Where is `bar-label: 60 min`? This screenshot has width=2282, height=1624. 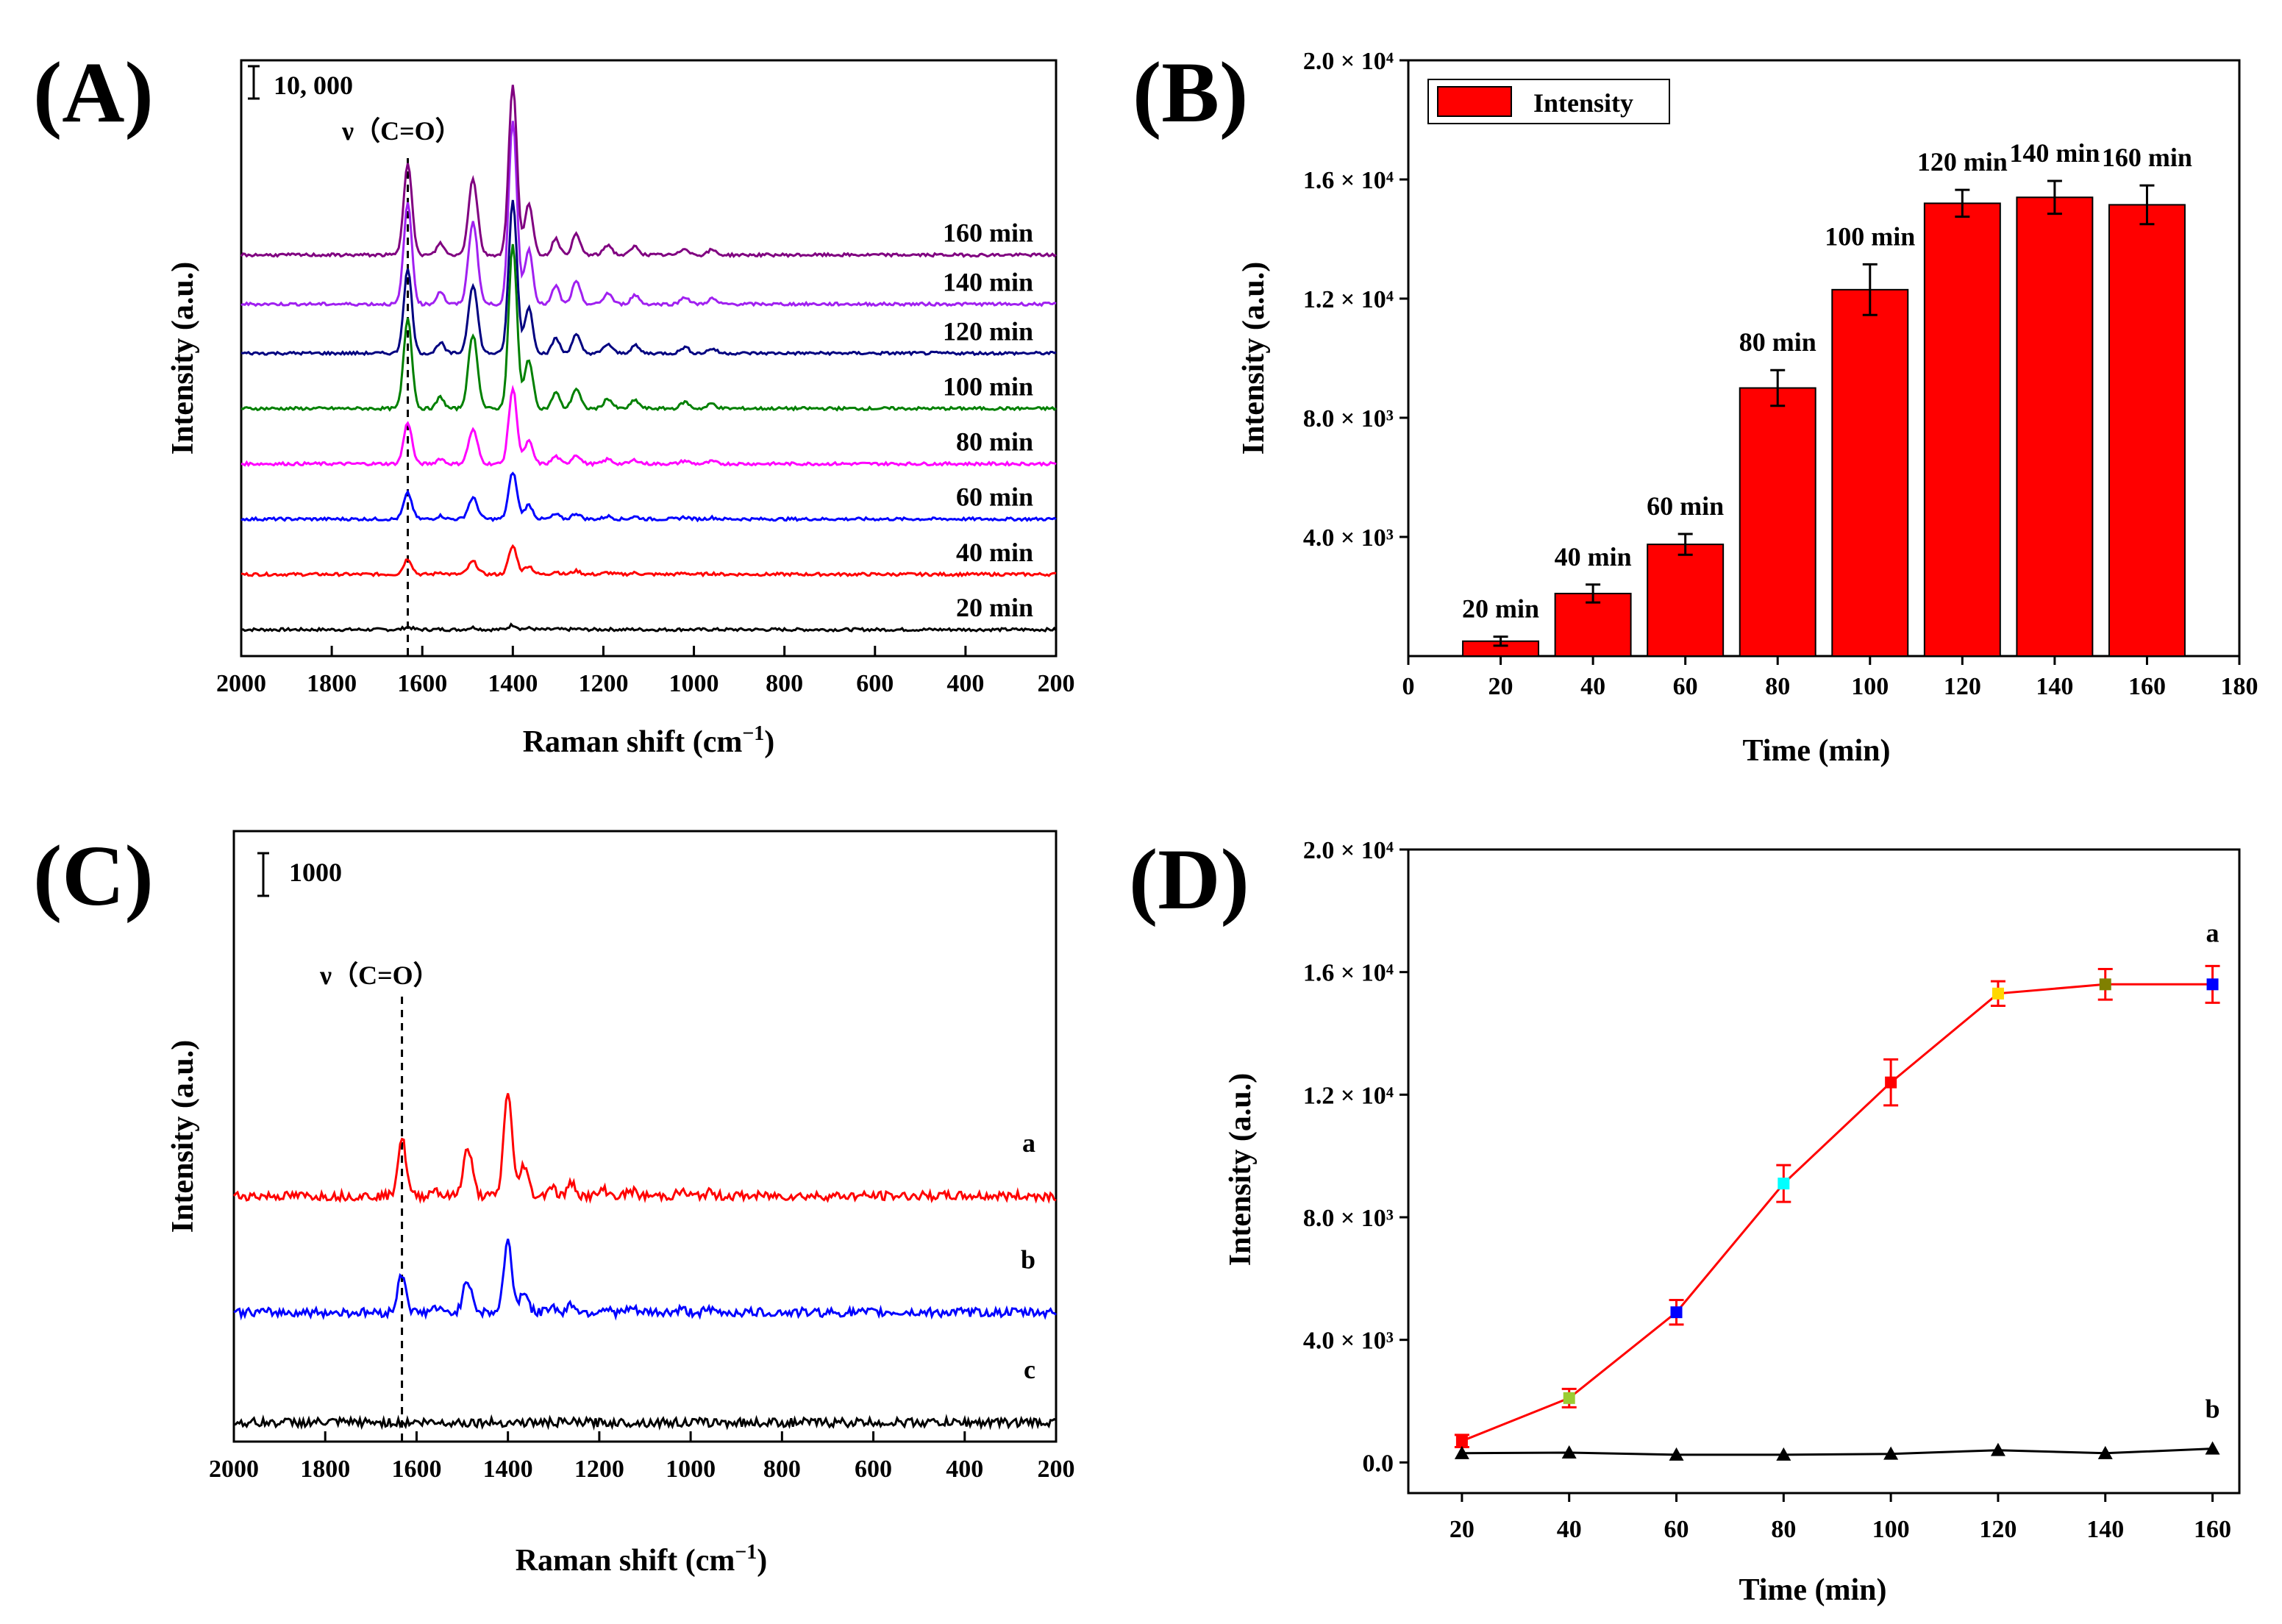
bar-label: 60 min is located at coordinates (1686, 506).